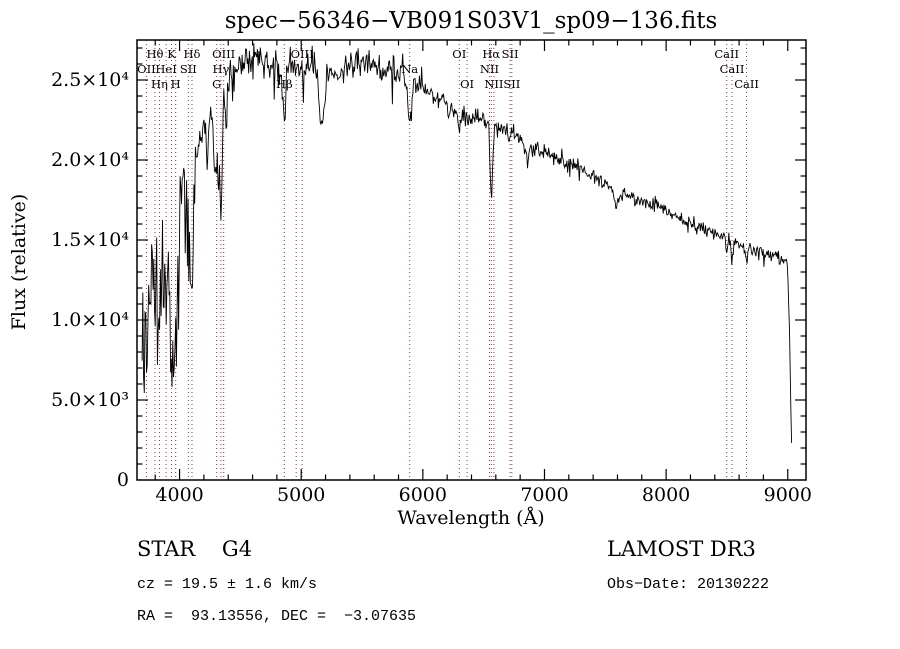  What do you see at coordinates (471, 21) in the screenshot?
I see `plot-title: spec−56346−VB091S03V1_sp09−136.fits` at bounding box center [471, 21].